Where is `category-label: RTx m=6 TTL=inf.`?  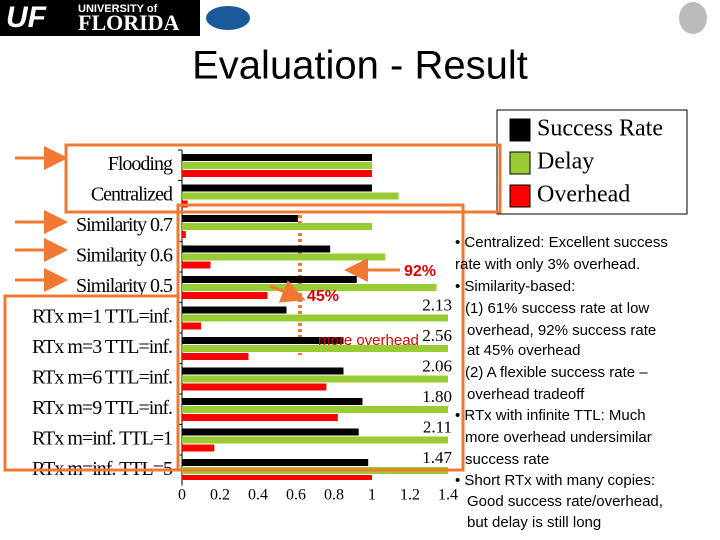
category-label: RTx m=6 TTL=inf. is located at coordinates (102, 377).